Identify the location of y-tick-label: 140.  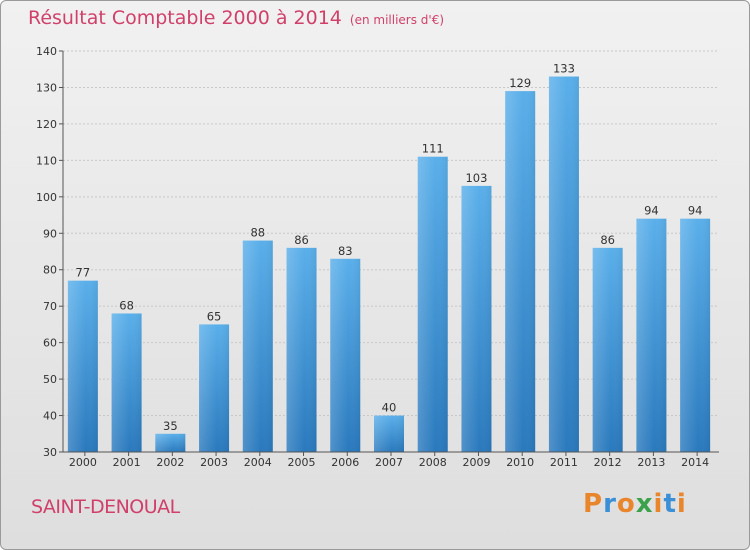
(46, 51).